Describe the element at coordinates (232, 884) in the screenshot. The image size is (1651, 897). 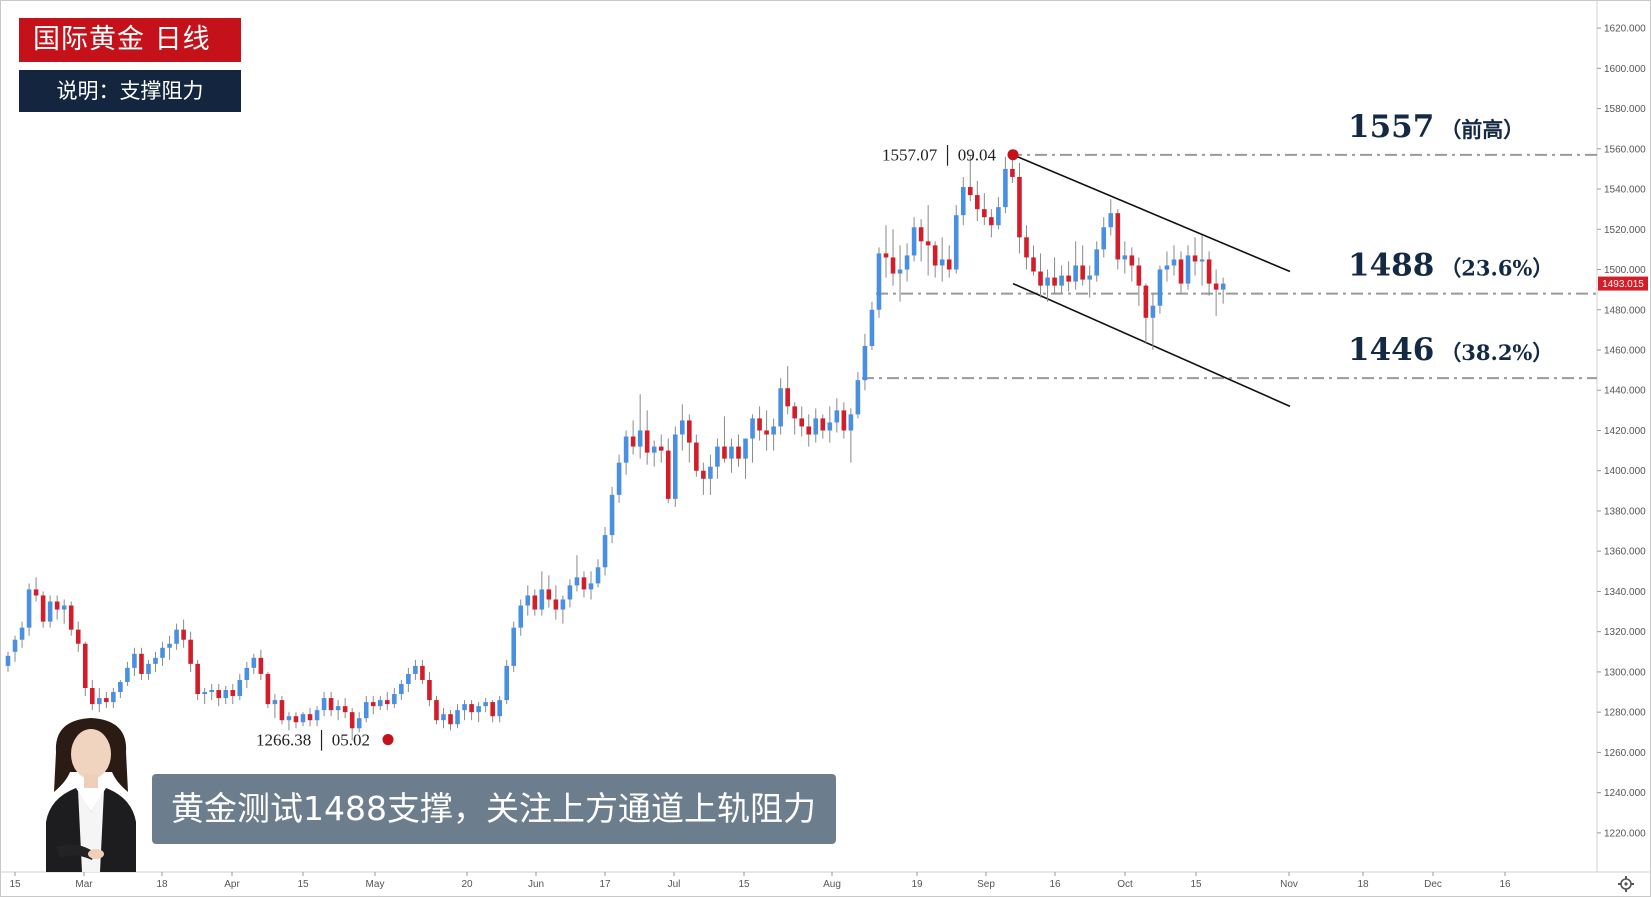
I see `time-tick-label: Apr` at that location.